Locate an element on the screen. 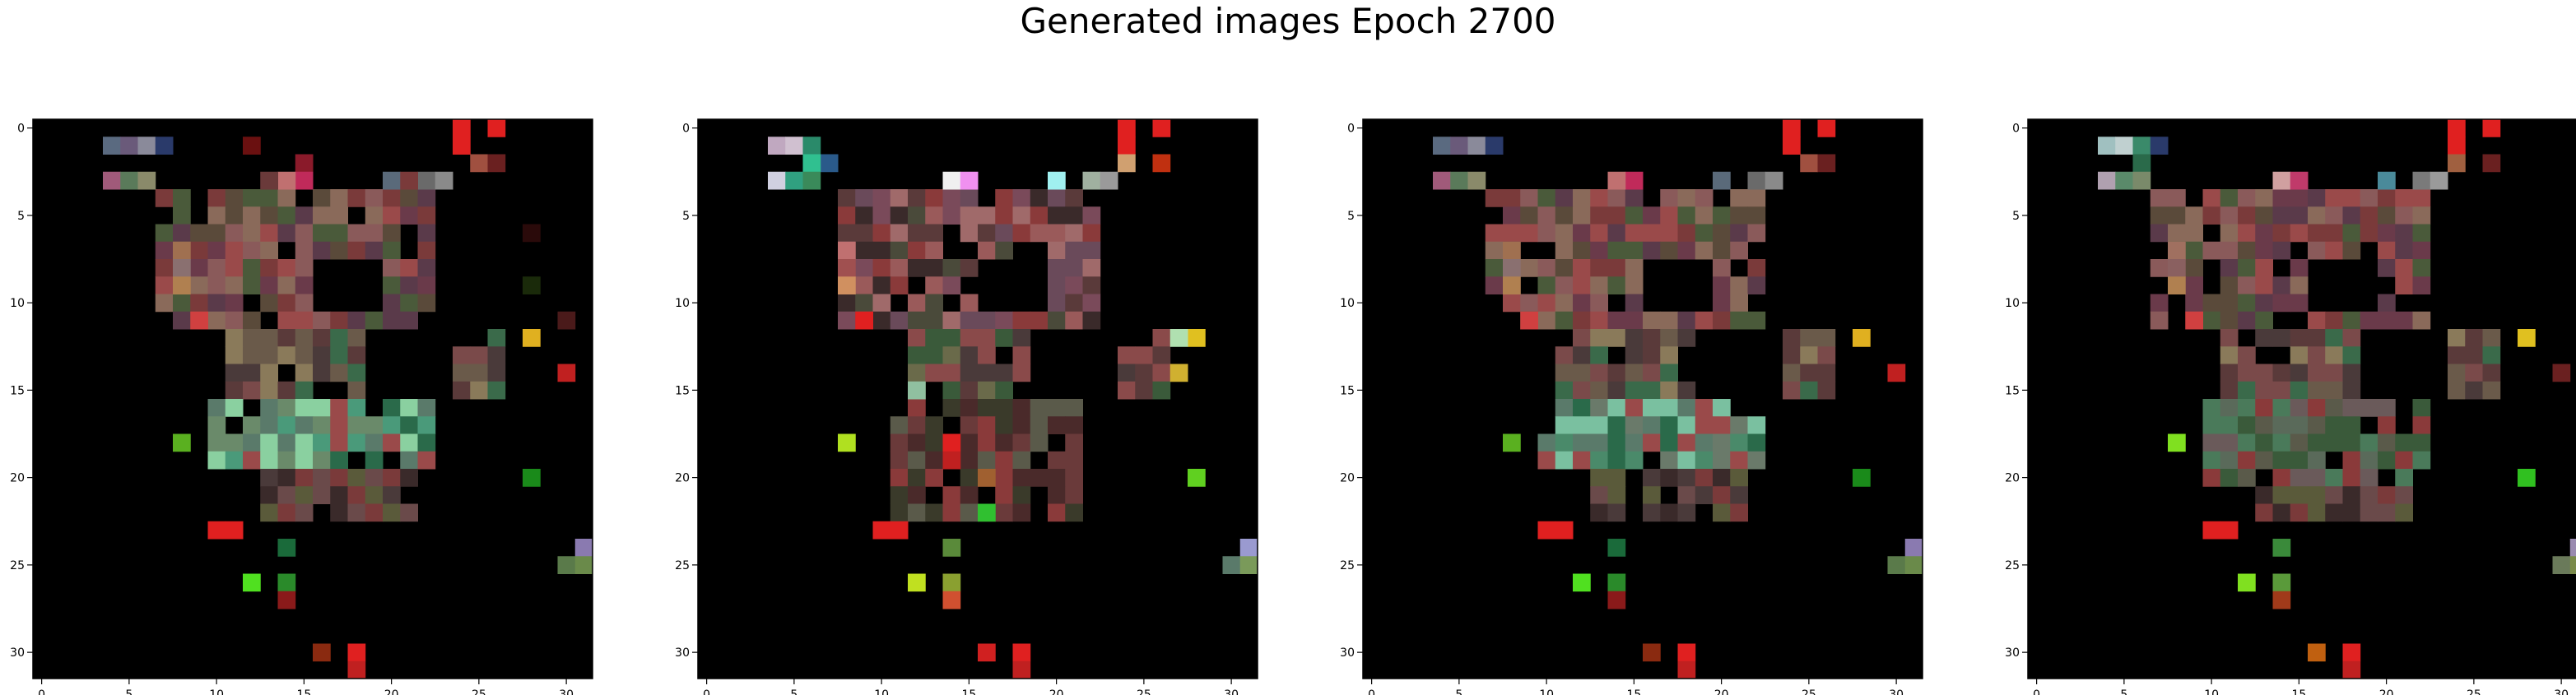 Image resolution: width=2576 pixels, height=695 pixels. x-tick-label: 25 is located at coordinates (1144, 691).